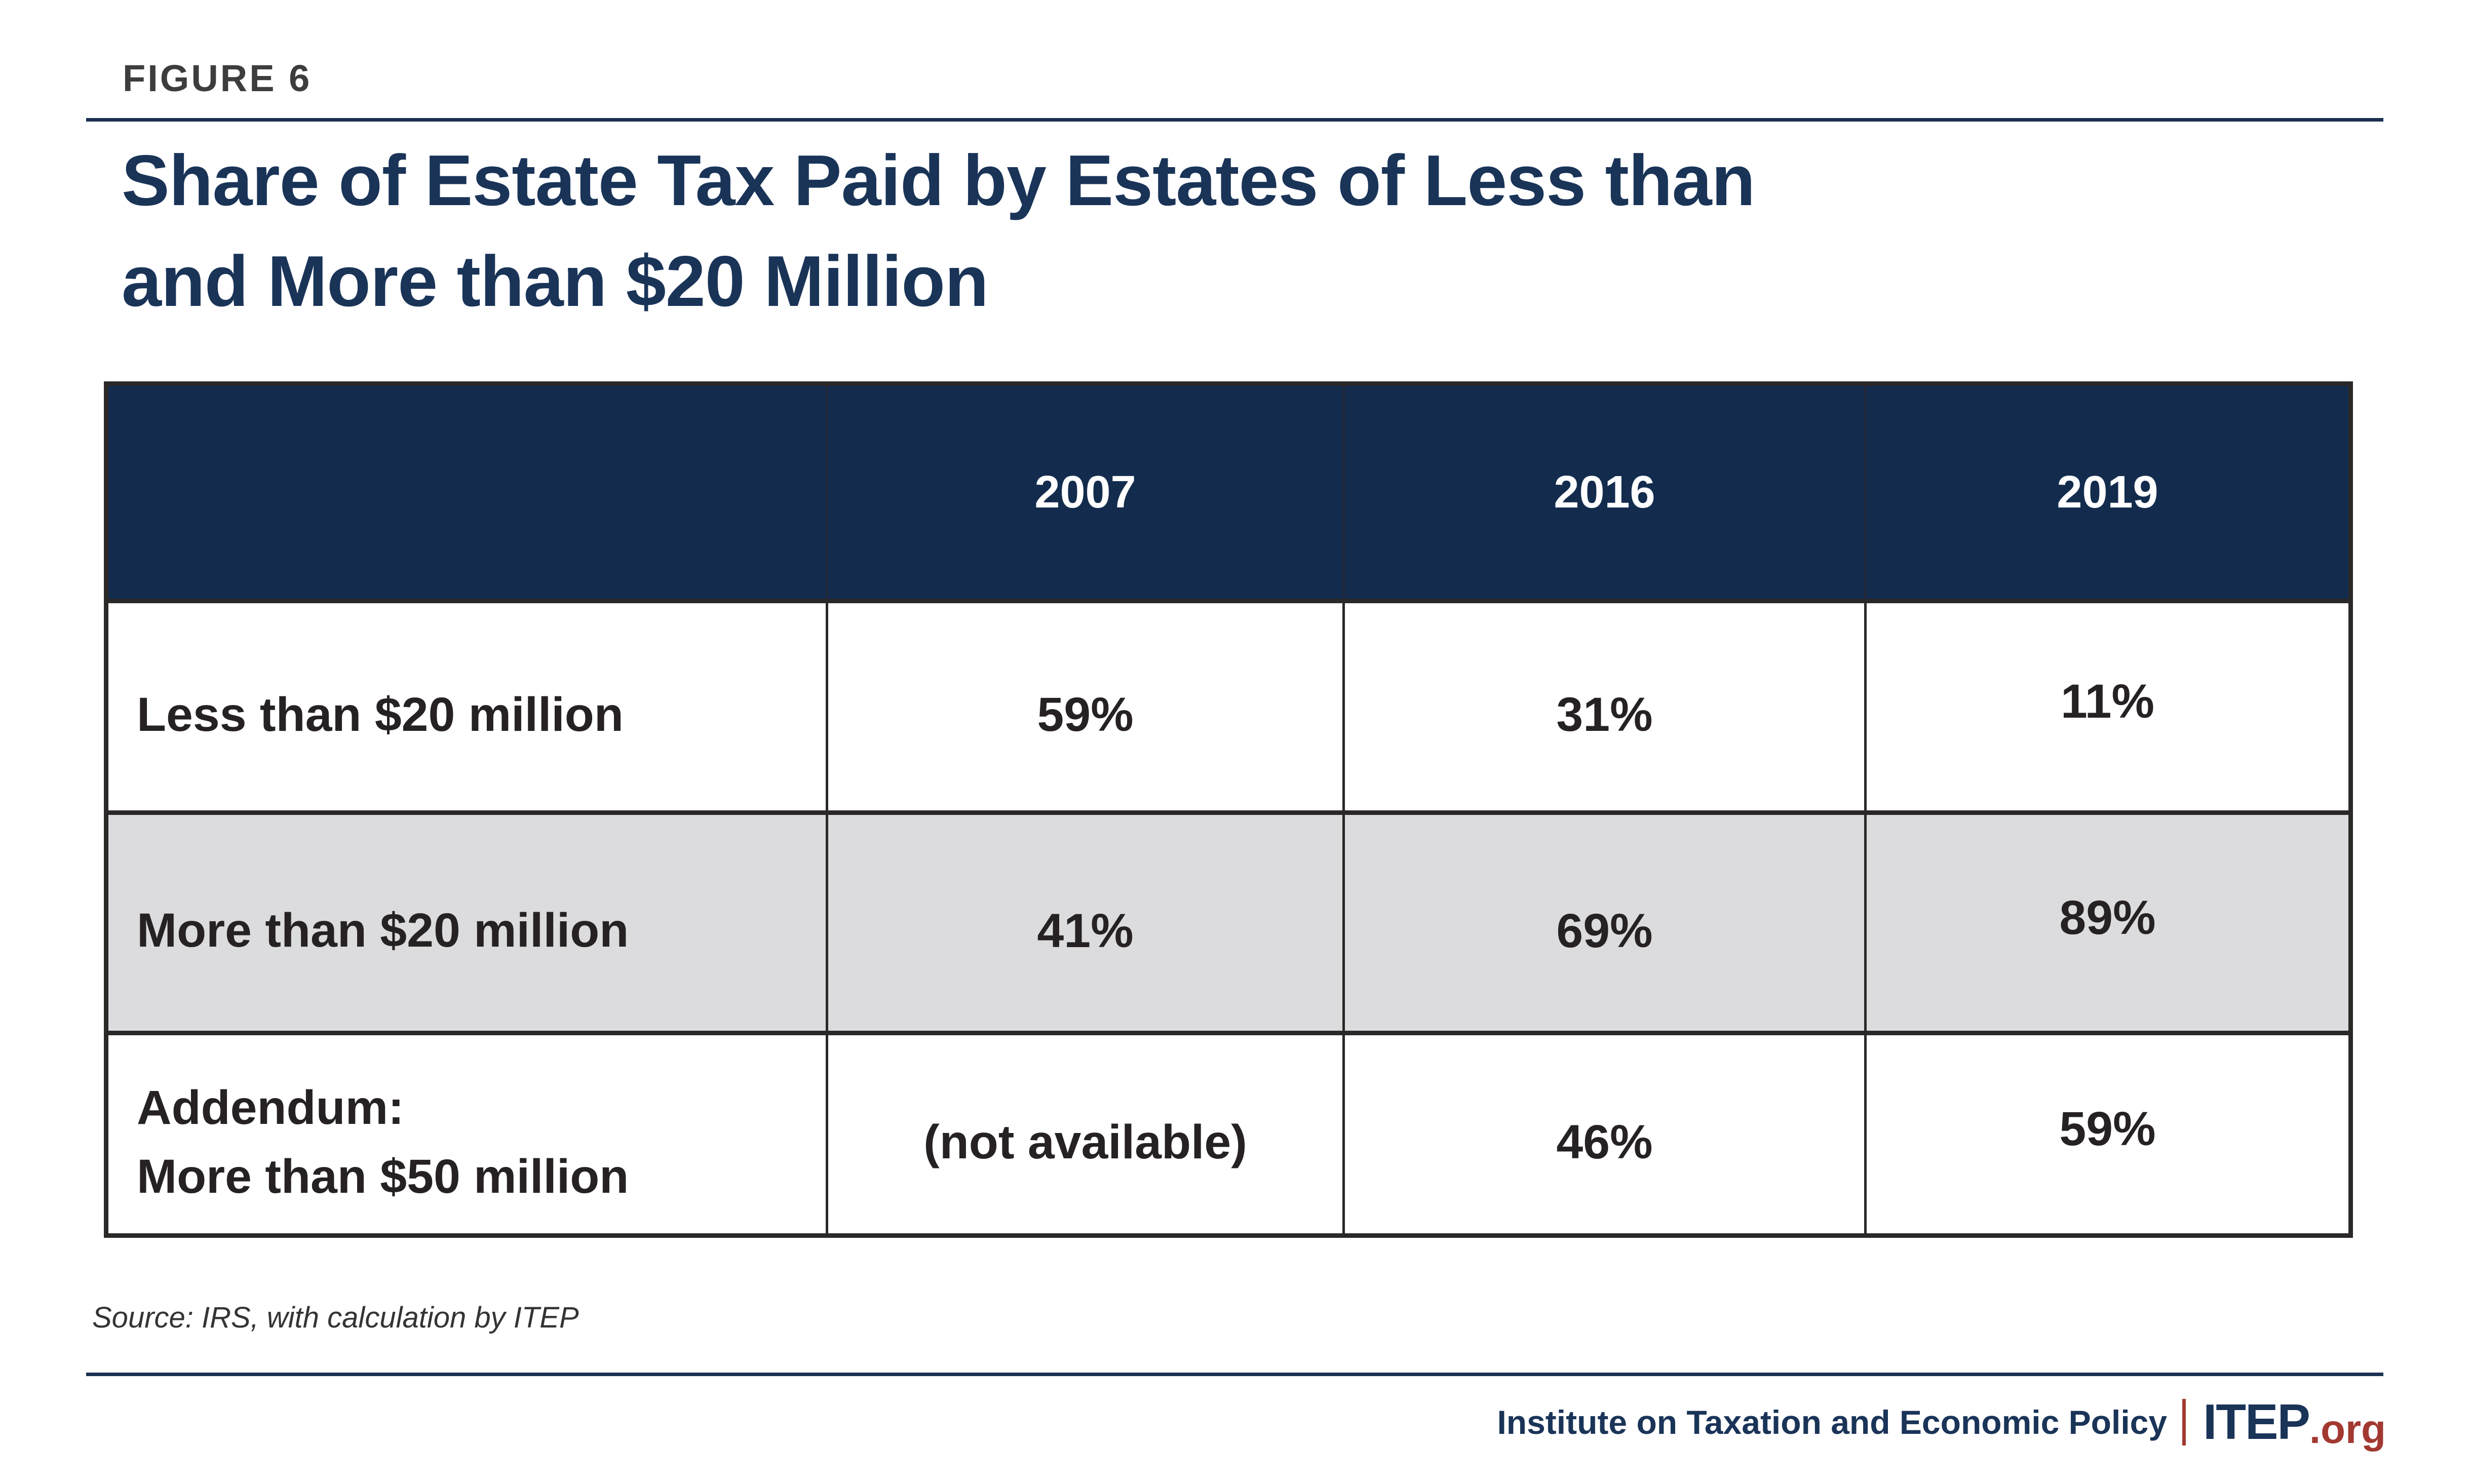  I want to click on value-more20m-2016: 69%, so click(1606, 925).